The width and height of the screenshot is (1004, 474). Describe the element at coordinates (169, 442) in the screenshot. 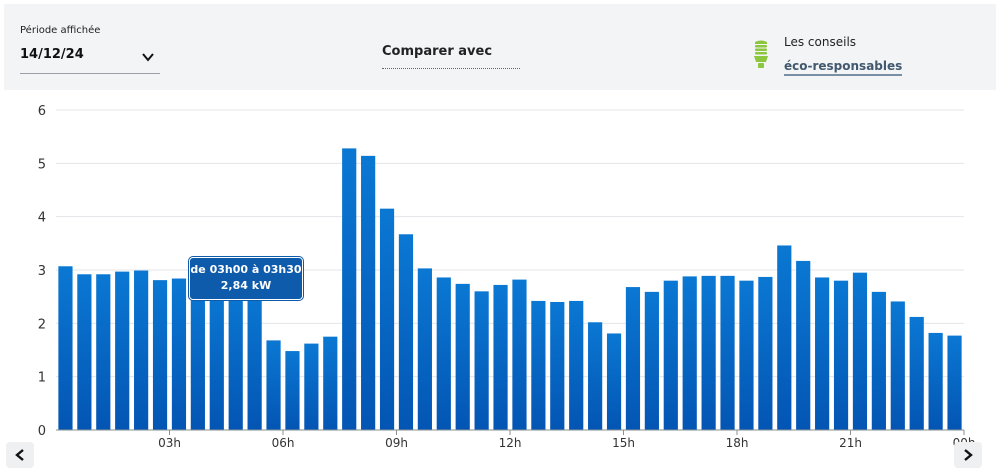

I see `x-tick-label: 03h` at that location.